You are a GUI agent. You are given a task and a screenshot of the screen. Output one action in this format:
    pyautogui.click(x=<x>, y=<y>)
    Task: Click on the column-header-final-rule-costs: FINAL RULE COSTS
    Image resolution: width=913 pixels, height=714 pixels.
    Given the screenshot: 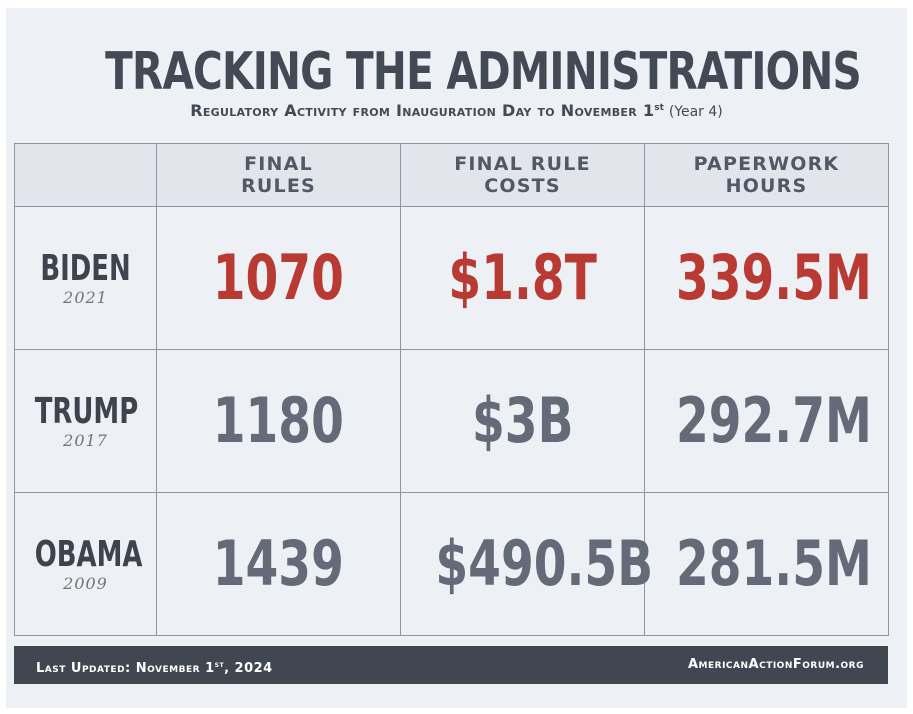 What is the action you would take?
    pyautogui.click(x=522, y=175)
    